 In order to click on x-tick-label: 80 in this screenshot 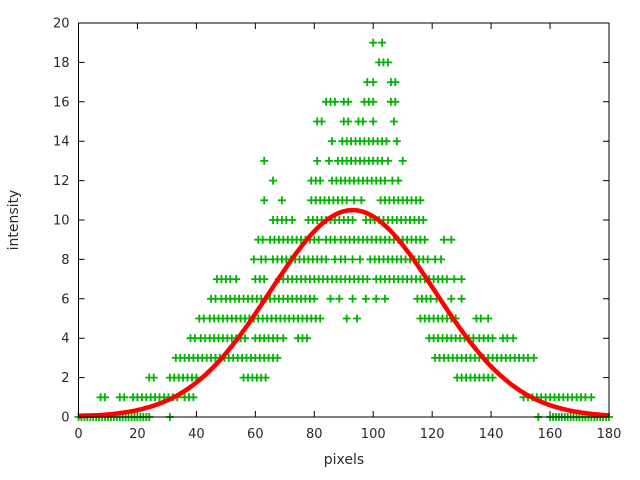, I will do `click(314, 434)`.